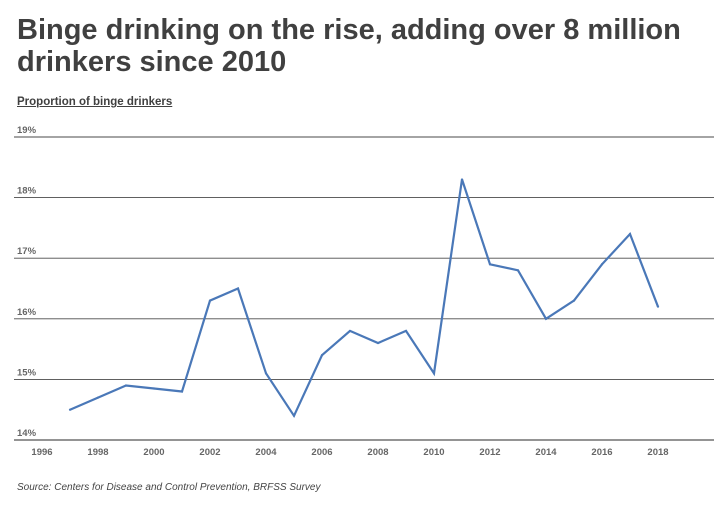 The image size is (726, 508). I want to click on x-tick-label: 2014, so click(546, 452).